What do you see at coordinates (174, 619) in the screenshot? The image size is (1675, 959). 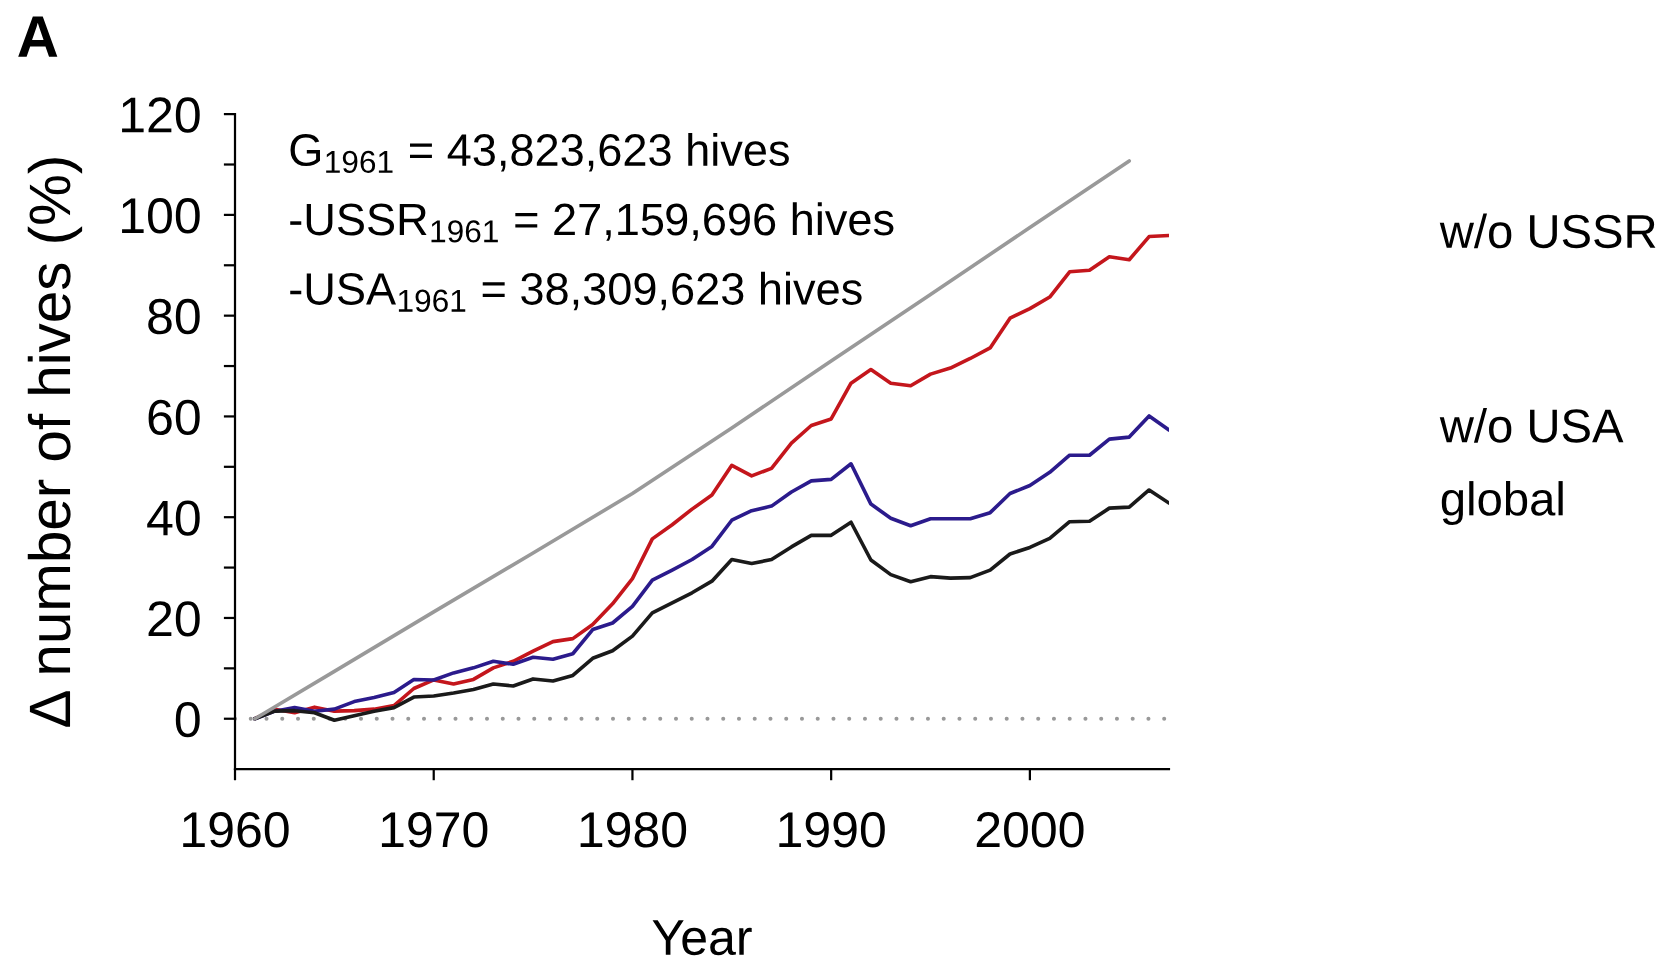 I see `y-tick-label: 20` at bounding box center [174, 619].